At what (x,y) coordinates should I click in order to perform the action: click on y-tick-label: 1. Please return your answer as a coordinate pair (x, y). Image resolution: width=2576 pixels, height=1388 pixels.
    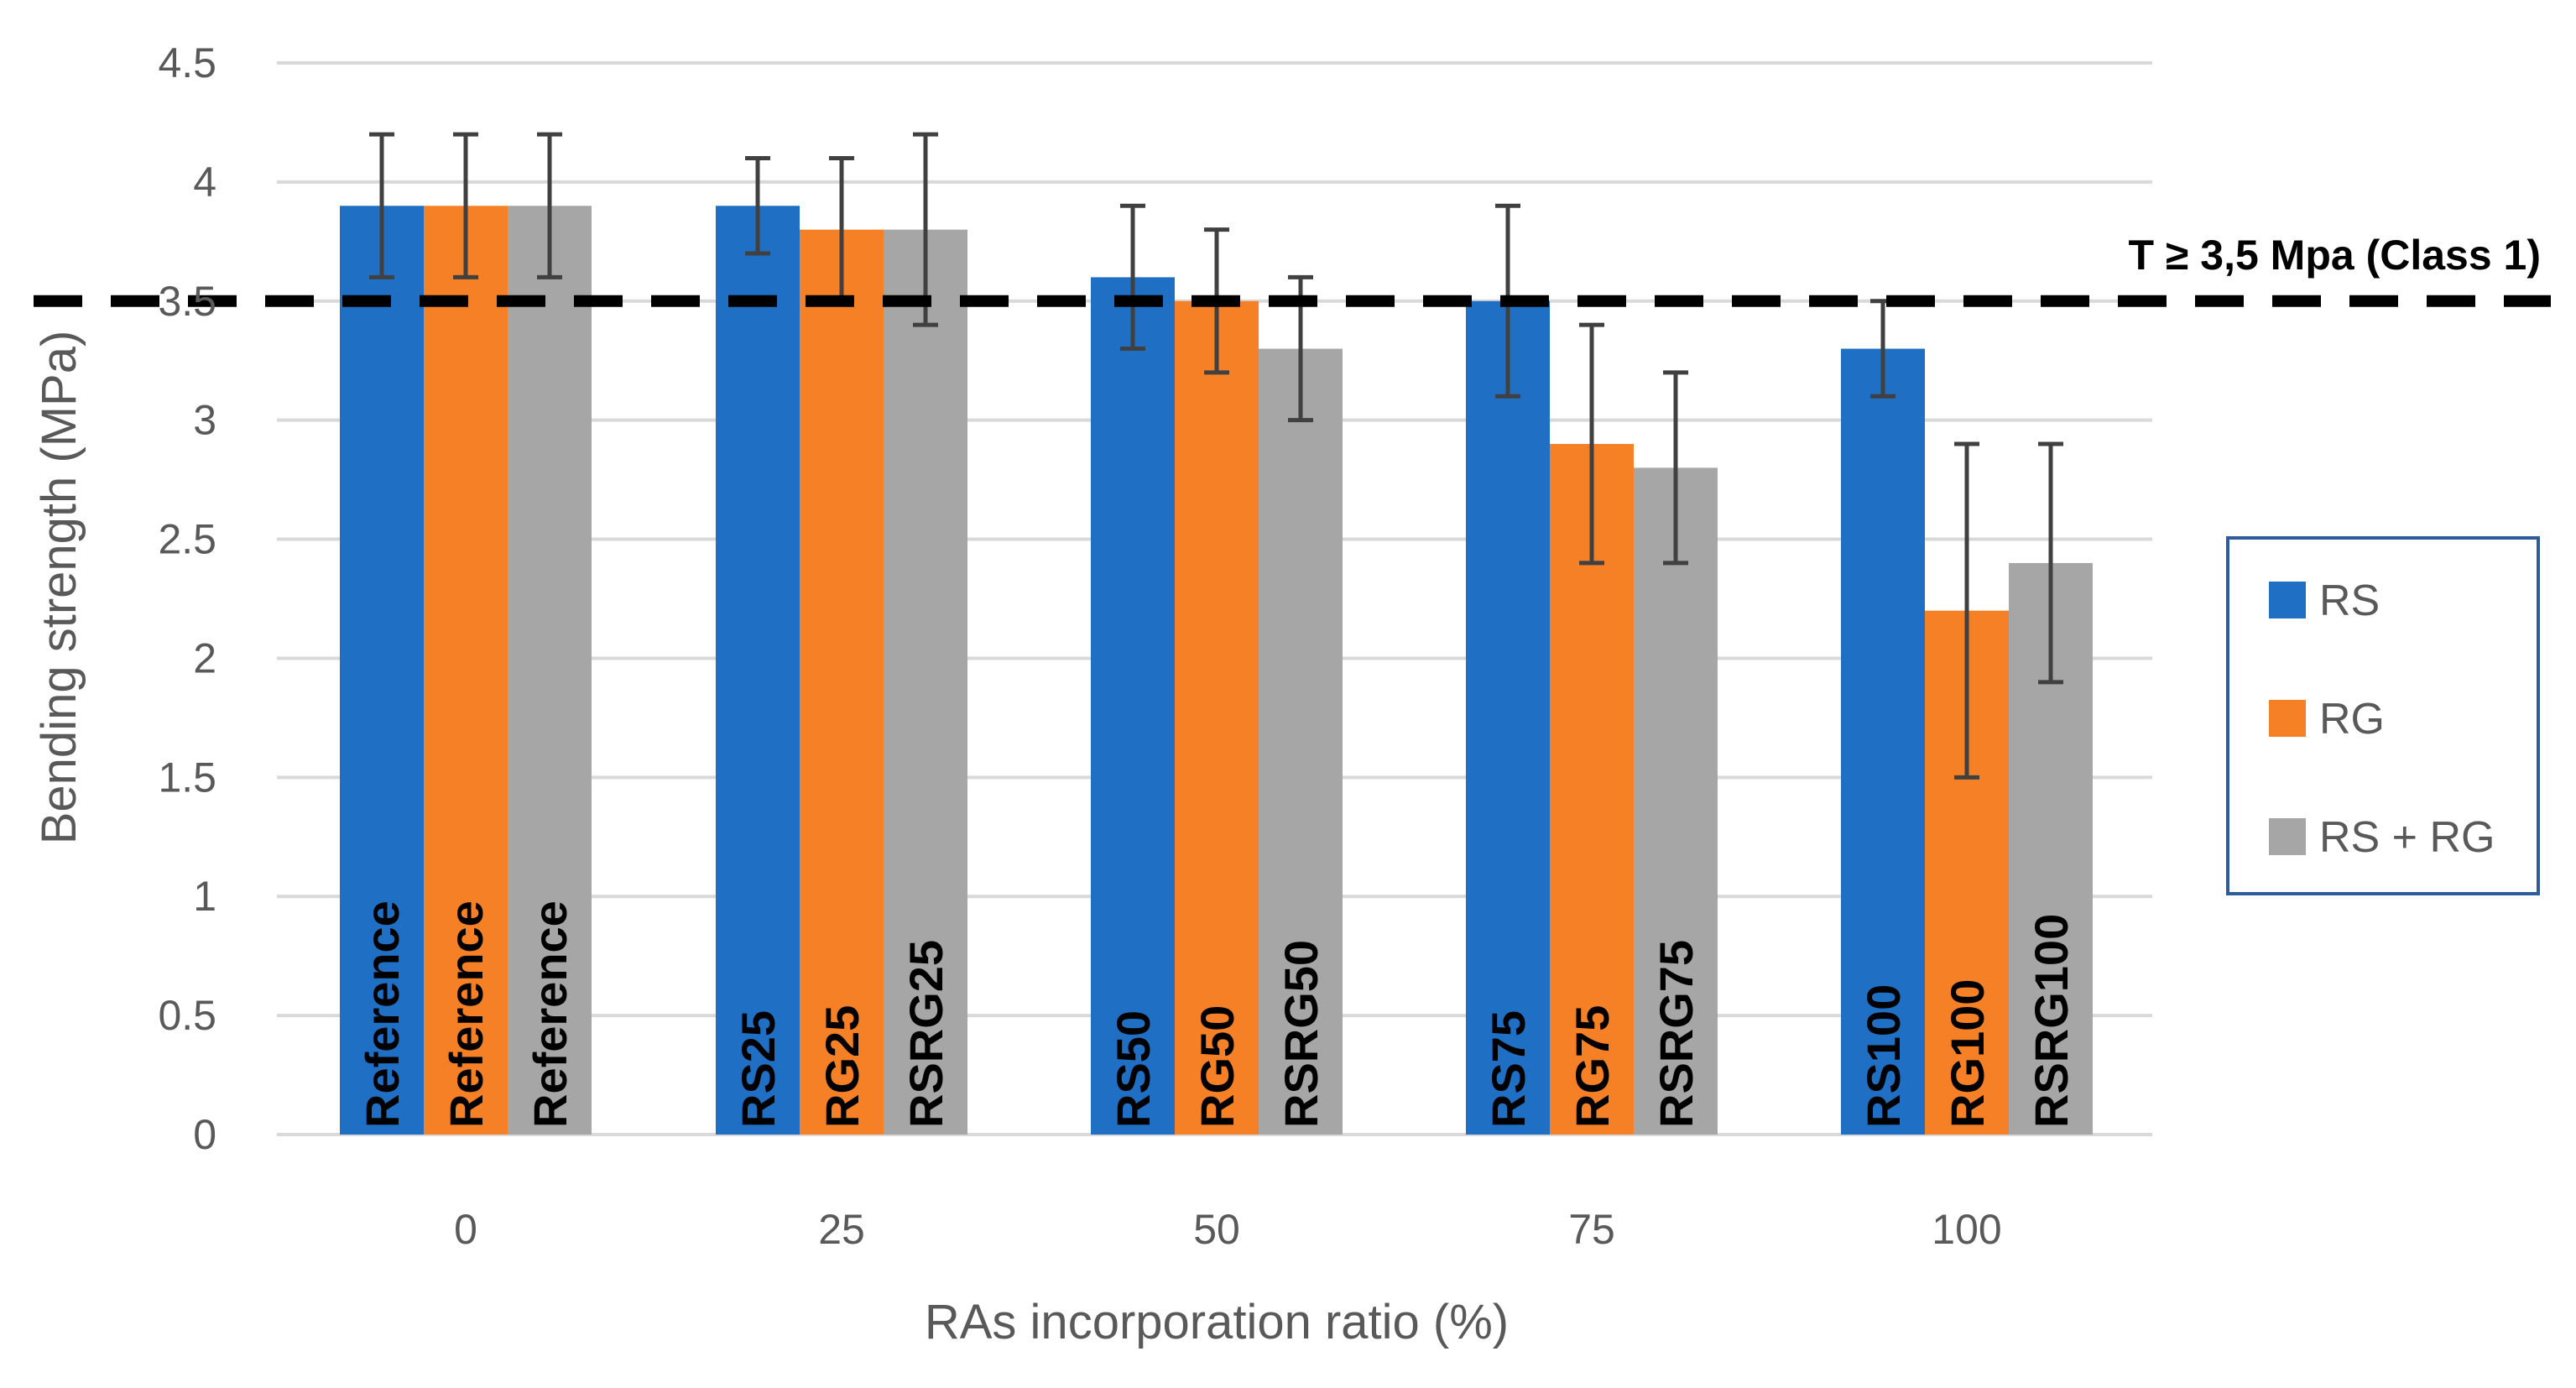
    Looking at the image, I should click on (204, 896).